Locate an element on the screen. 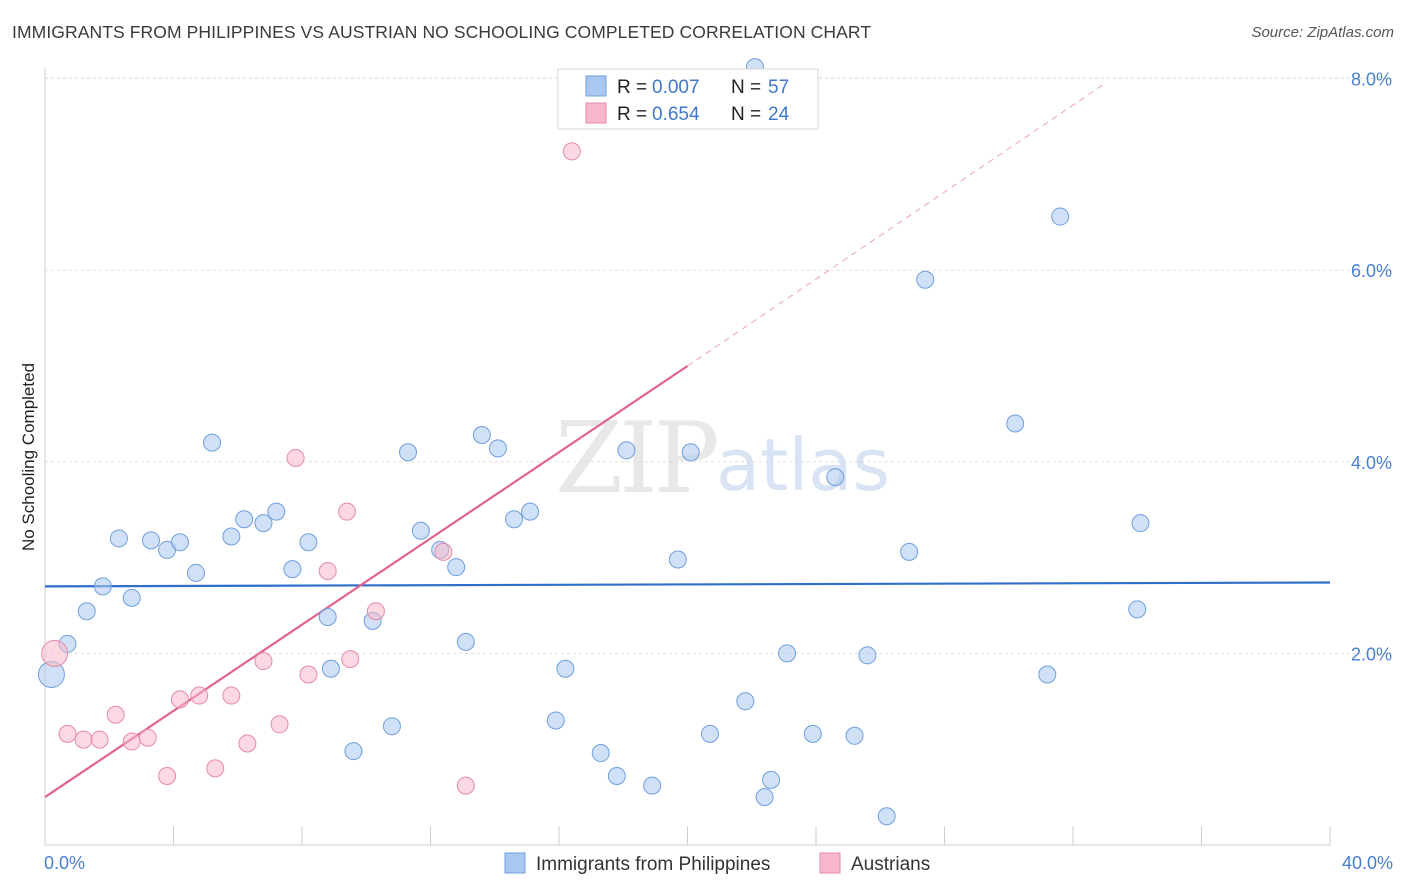  legend-r-label-2: R = is located at coordinates (632, 114).